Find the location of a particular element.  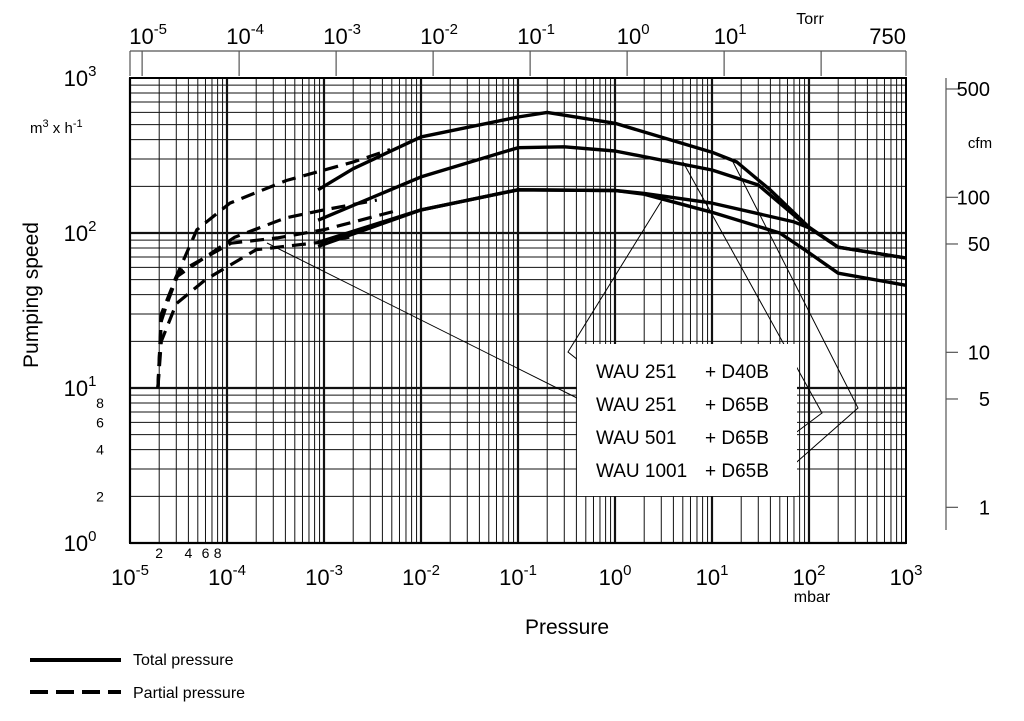

x-minor-tick-label: 2 is located at coordinates (159, 553).